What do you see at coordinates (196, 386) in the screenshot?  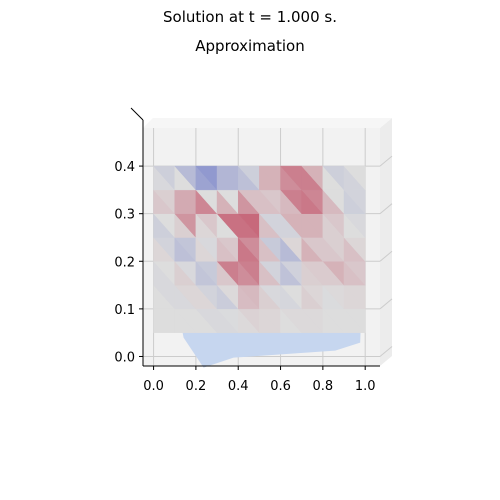 I see `x-tick-label: 0.2` at bounding box center [196, 386].